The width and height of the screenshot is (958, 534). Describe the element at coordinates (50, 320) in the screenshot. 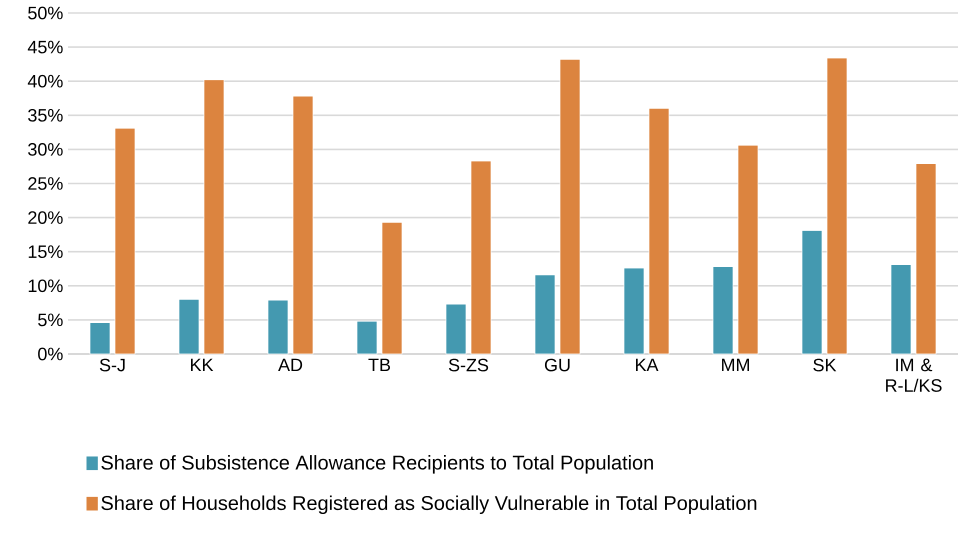

I see `y-tick-label: 5%` at that location.